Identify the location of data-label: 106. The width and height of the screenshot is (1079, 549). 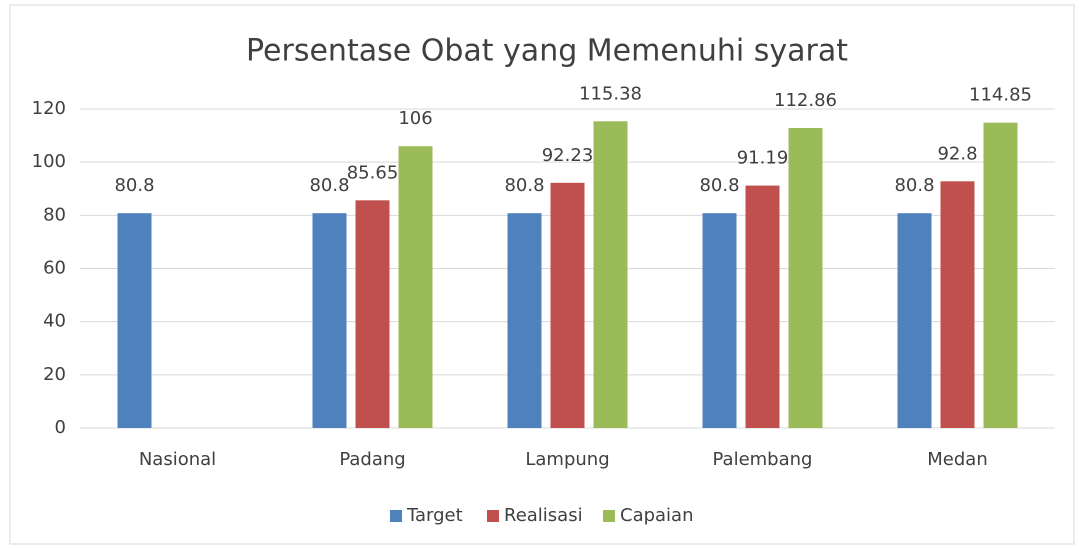
(415, 118).